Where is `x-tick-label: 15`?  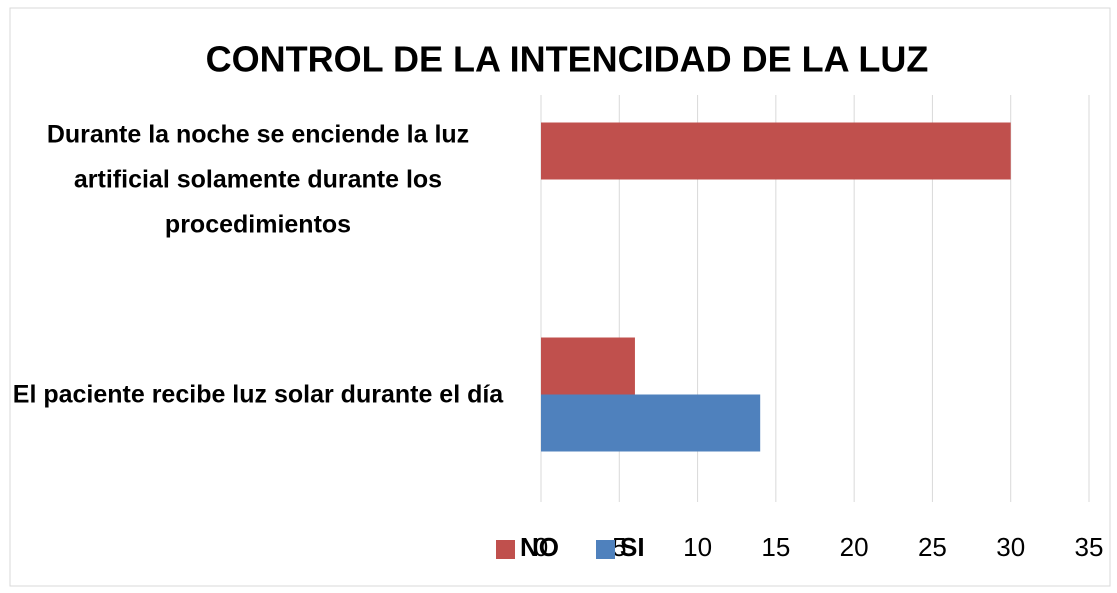
x-tick-label: 15 is located at coordinates (775, 547).